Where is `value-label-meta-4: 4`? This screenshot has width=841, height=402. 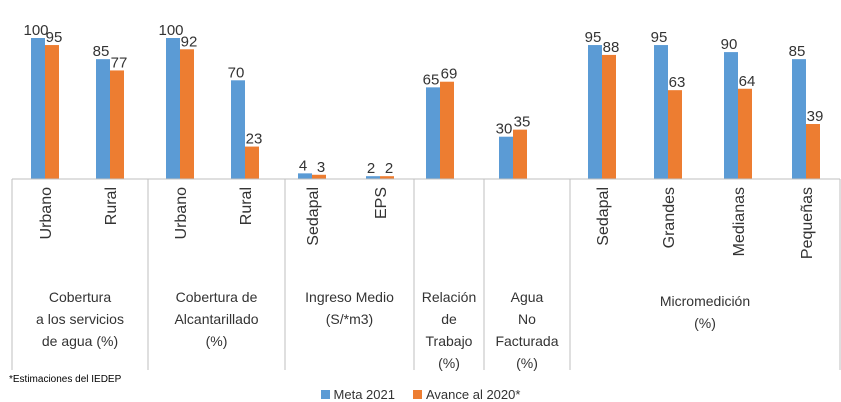
value-label-meta-4: 4 is located at coordinates (303, 165).